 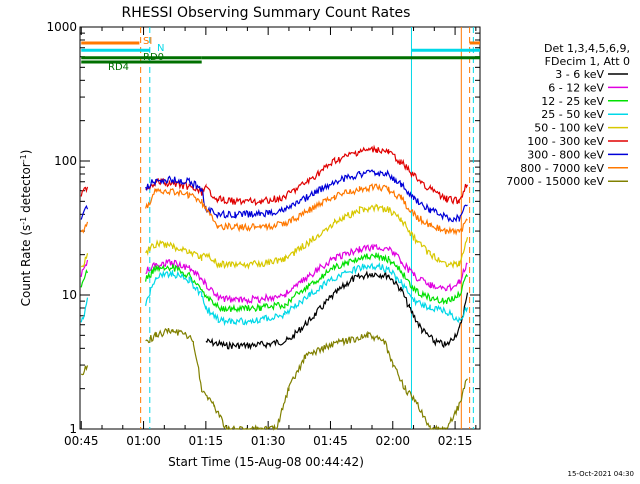 I want to click on y-tick-label: 10, so click(x=69, y=295).